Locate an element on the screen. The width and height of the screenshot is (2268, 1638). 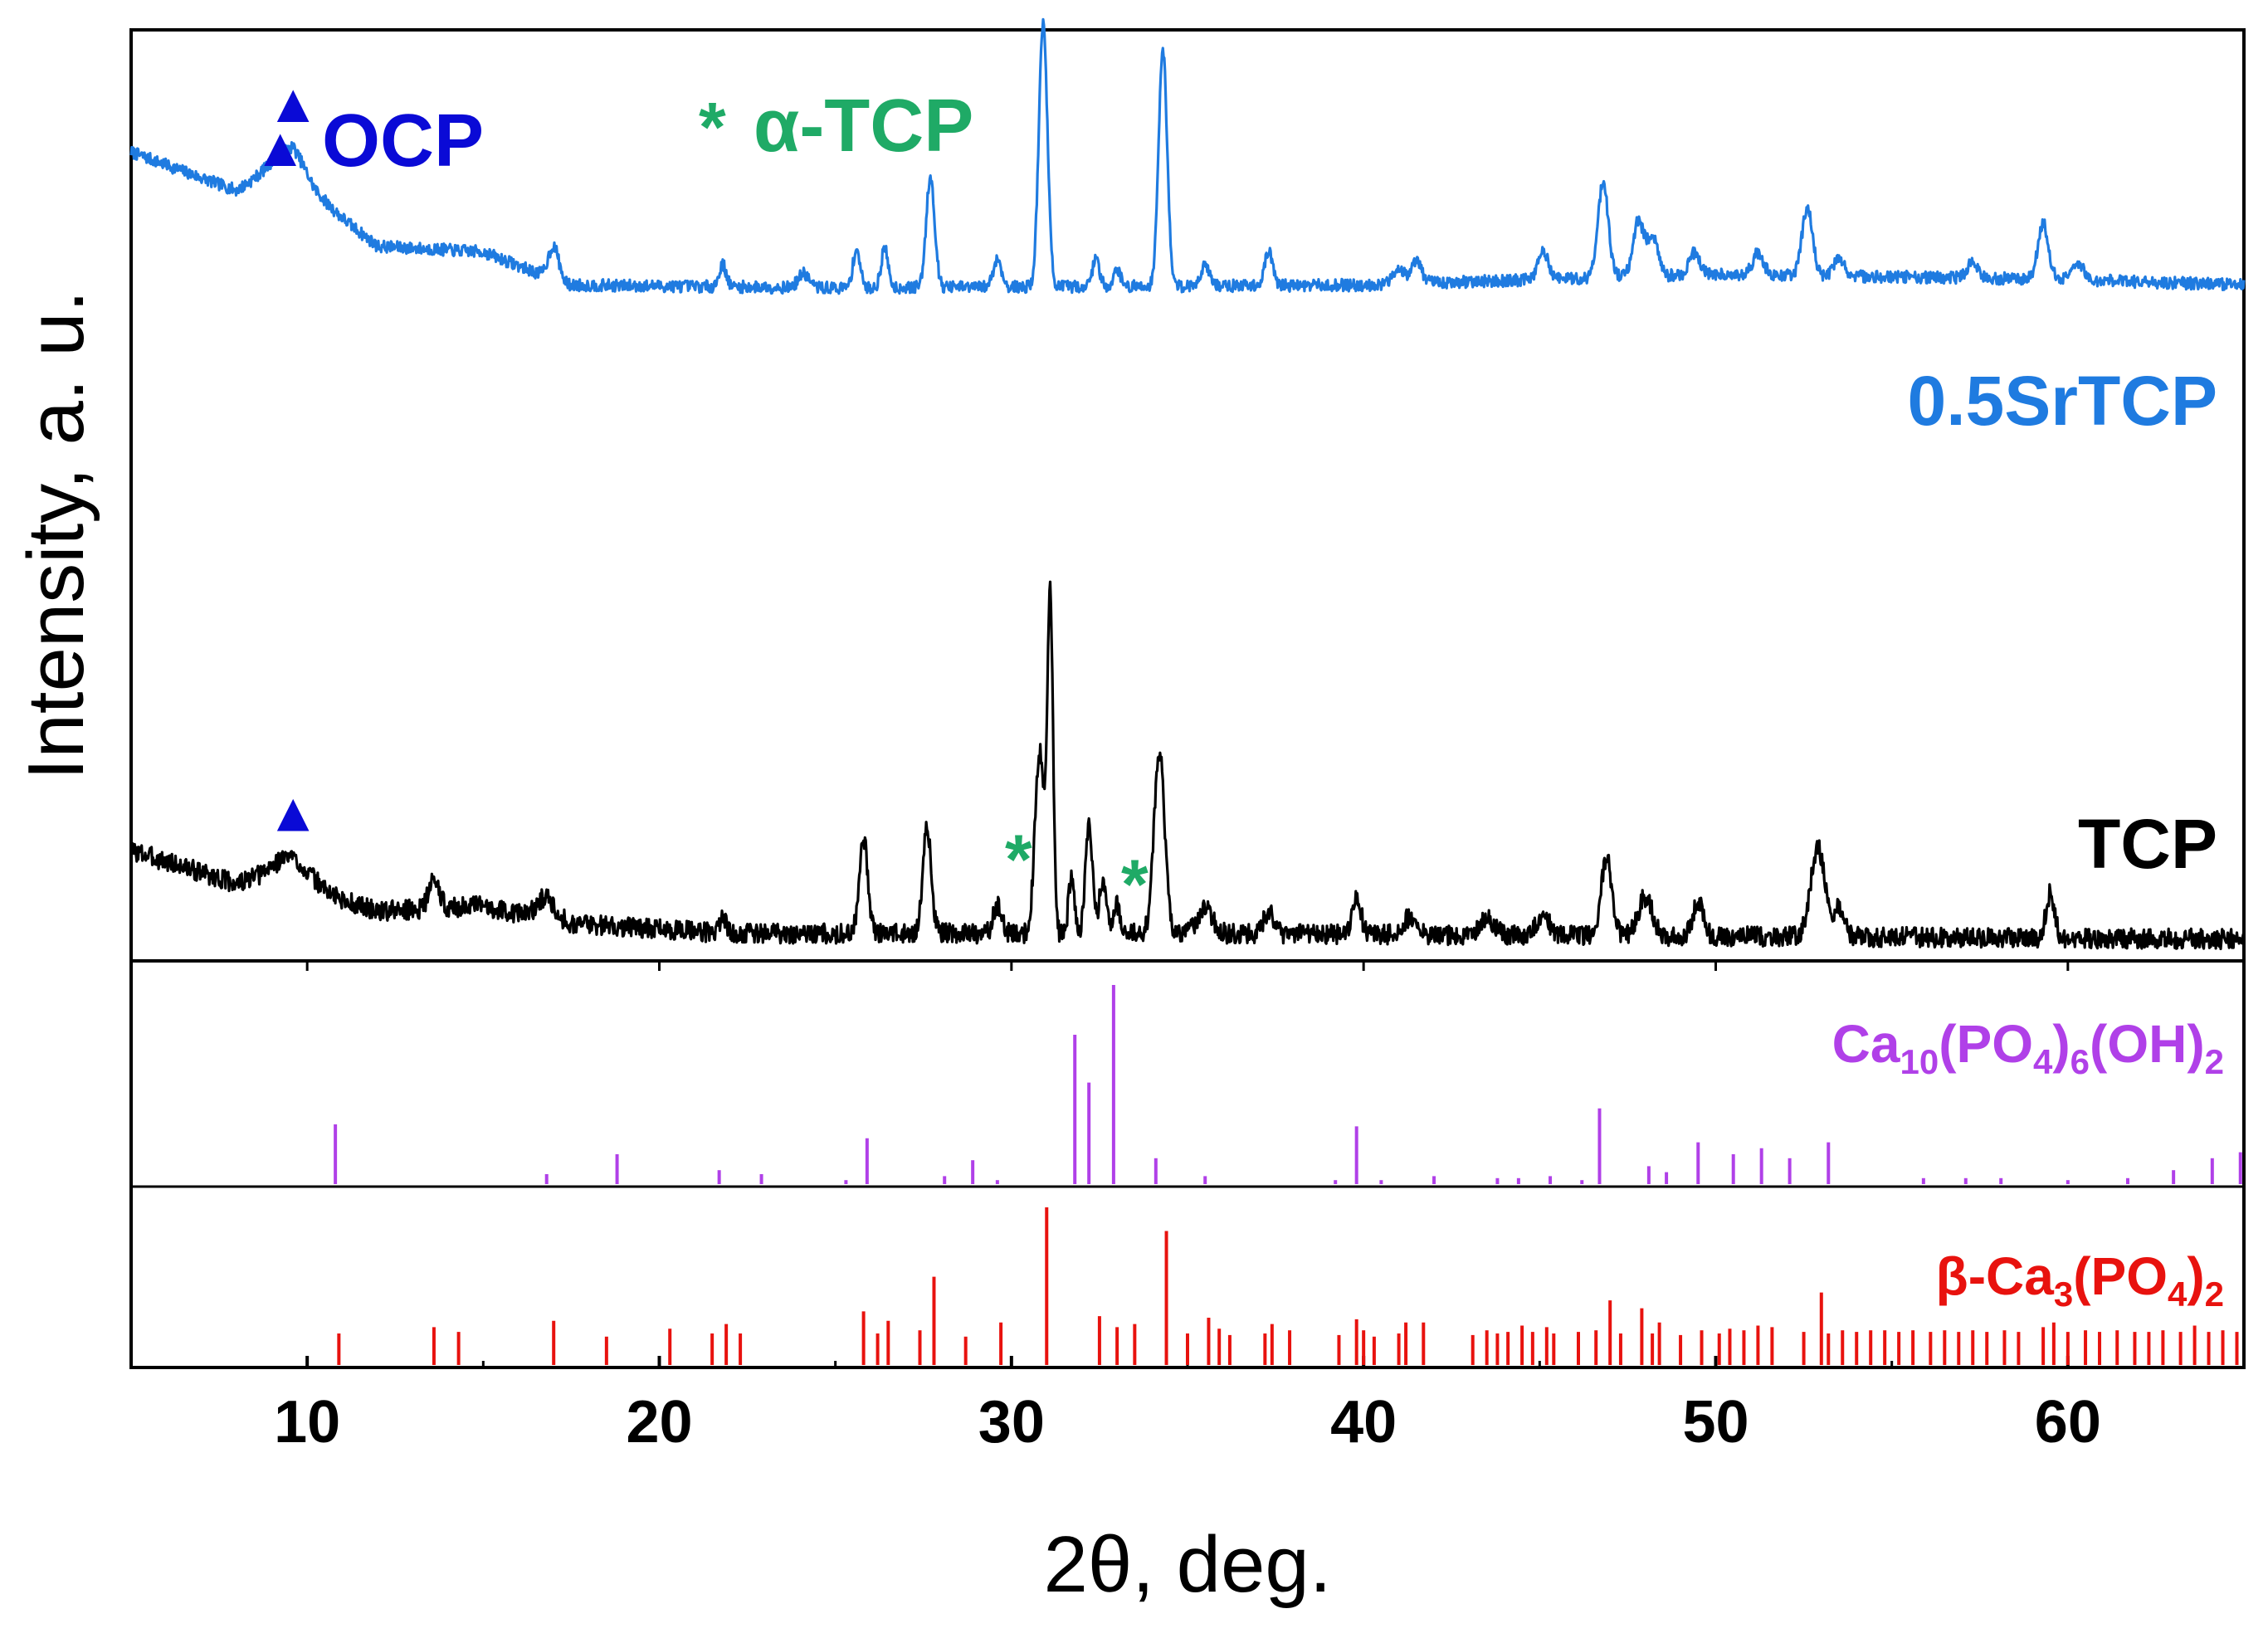
hap-label-base: Ca is located at coordinates (1866, 1044).